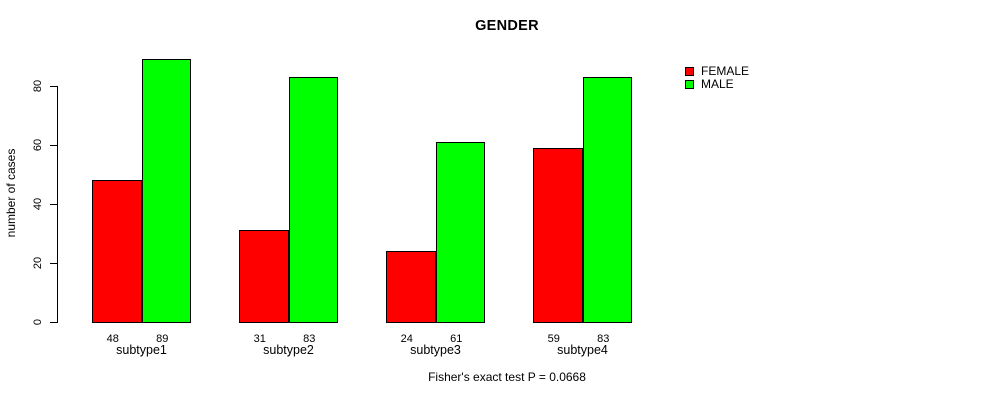  Describe the element at coordinates (725, 71) in the screenshot. I see `legend-label: FEMALE` at that location.